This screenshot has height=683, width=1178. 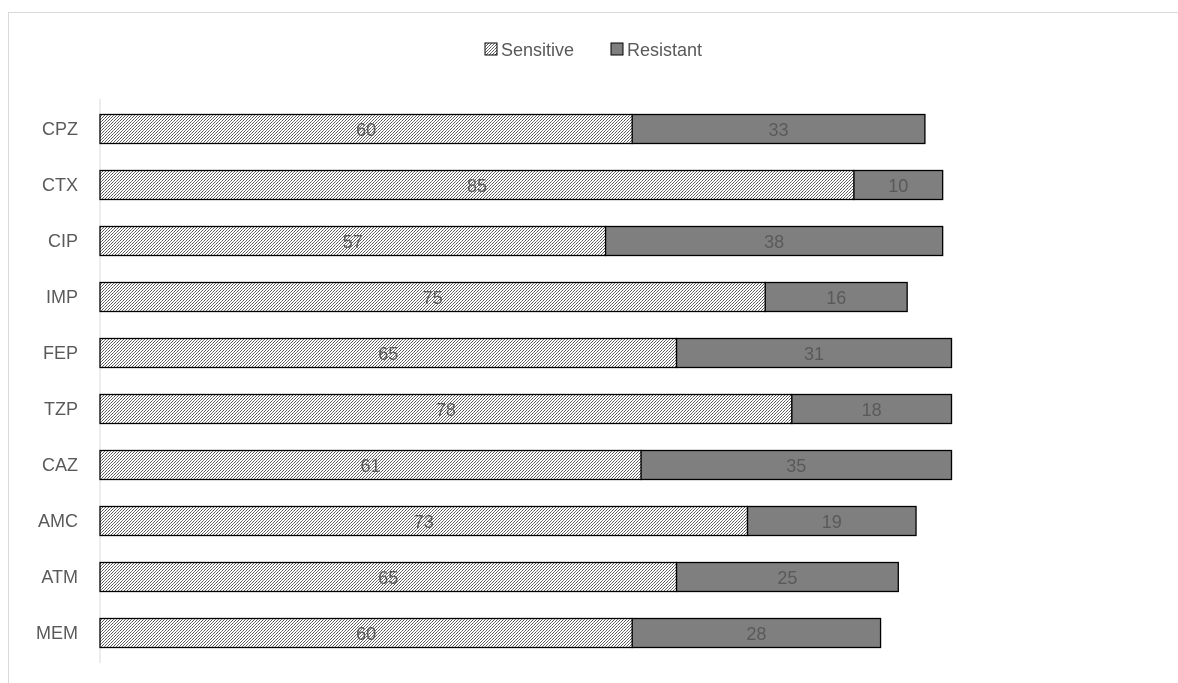 What do you see at coordinates (58, 521) in the screenshot?
I see `category-label-amc: AMC` at bounding box center [58, 521].